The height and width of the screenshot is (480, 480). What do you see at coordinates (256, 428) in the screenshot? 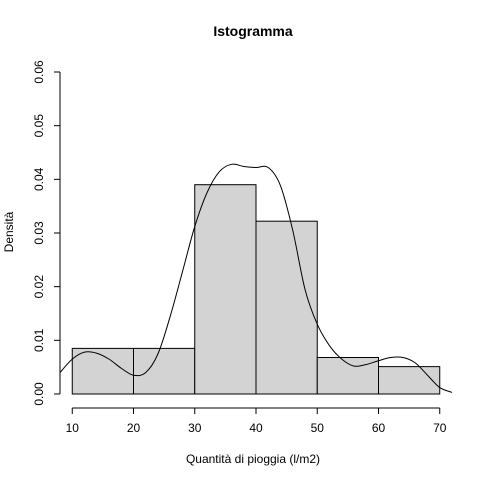
I see `x-tick-label-40: 40` at bounding box center [256, 428].